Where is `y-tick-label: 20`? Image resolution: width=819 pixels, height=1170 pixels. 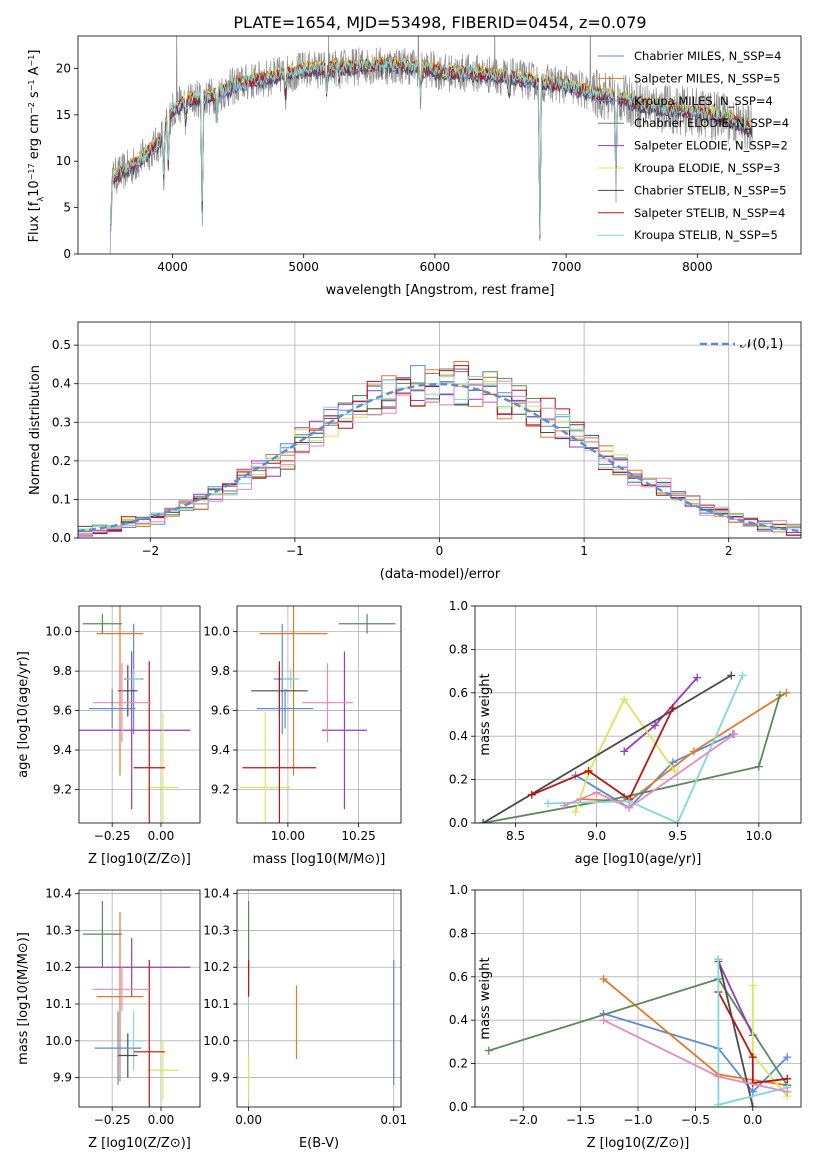
y-tick-label: 20 is located at coordinates (63, 68).